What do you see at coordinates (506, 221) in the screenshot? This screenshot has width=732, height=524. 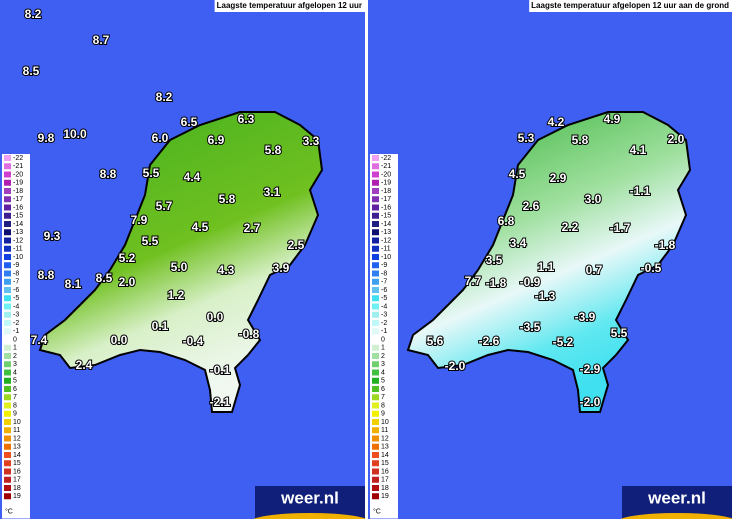 I see `temperature-label: 6.8` at bounding box center [506, 221].